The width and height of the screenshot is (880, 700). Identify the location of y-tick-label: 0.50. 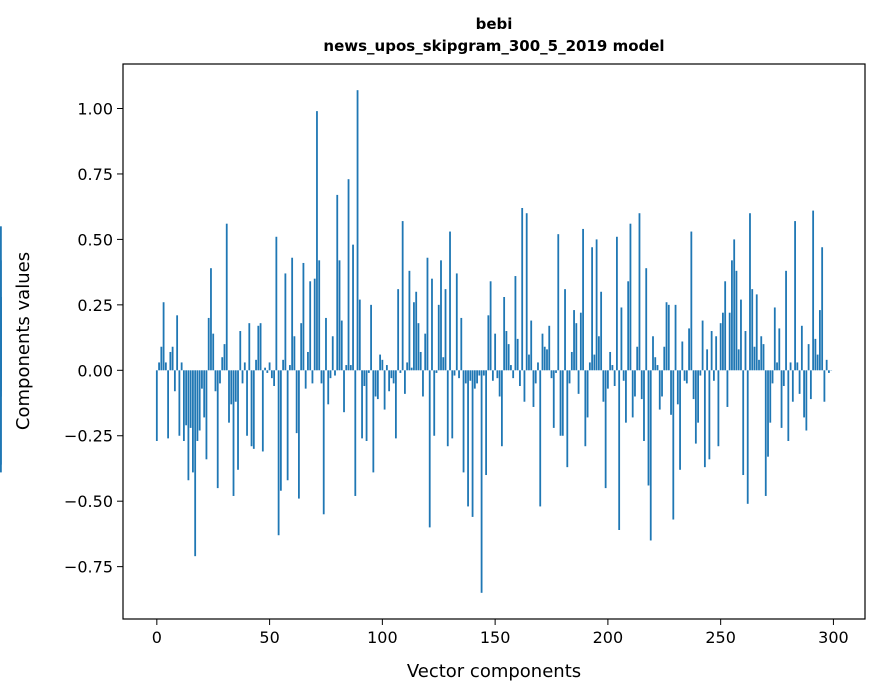
(95, 239).